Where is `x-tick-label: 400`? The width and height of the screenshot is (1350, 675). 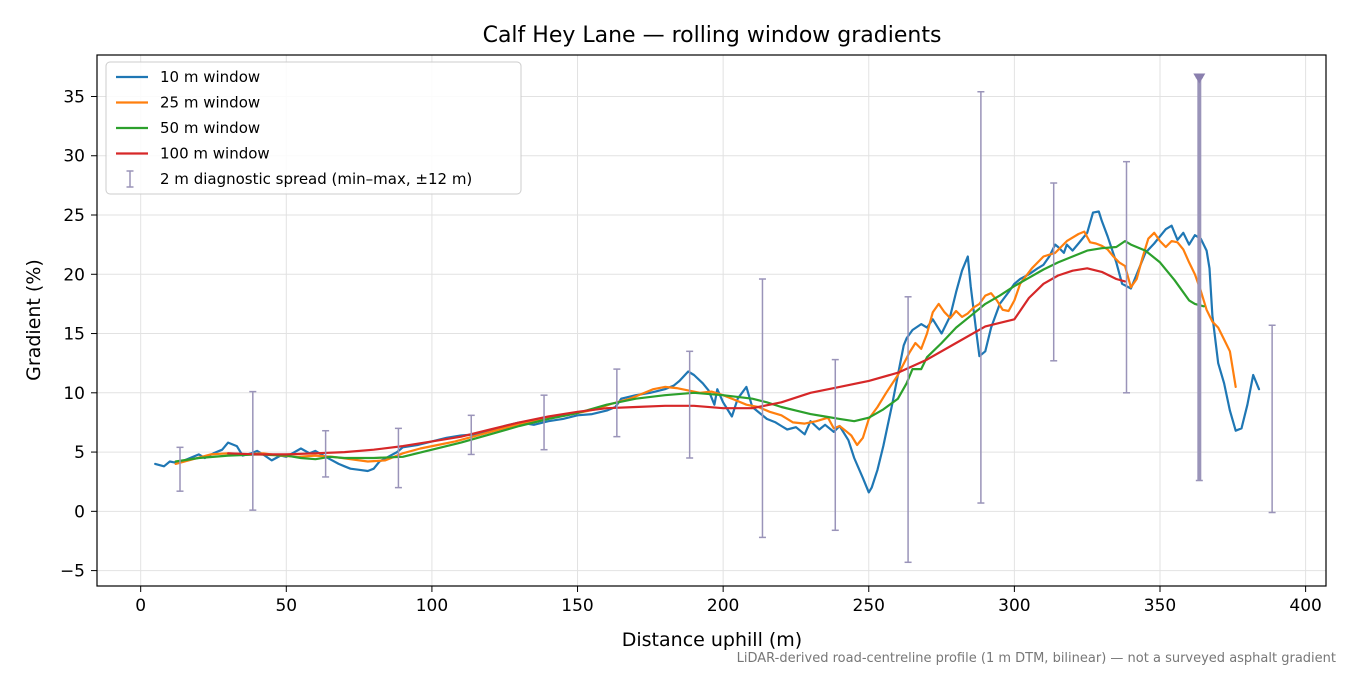
x-tick-label: 400 is located at coordinates (1305, 606).